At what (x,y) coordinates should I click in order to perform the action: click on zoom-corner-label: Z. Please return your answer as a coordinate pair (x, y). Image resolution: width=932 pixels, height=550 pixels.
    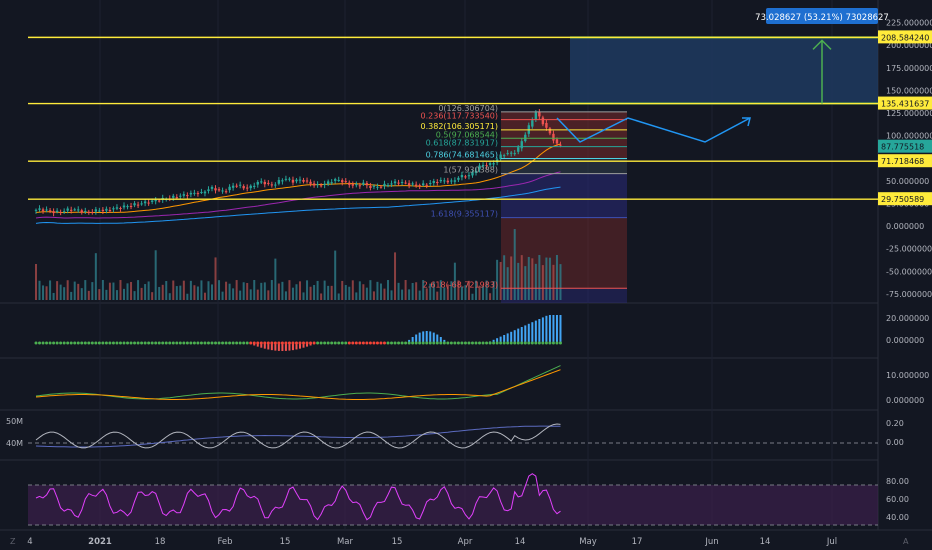
    Looking at the image, I should click on (13, 541).